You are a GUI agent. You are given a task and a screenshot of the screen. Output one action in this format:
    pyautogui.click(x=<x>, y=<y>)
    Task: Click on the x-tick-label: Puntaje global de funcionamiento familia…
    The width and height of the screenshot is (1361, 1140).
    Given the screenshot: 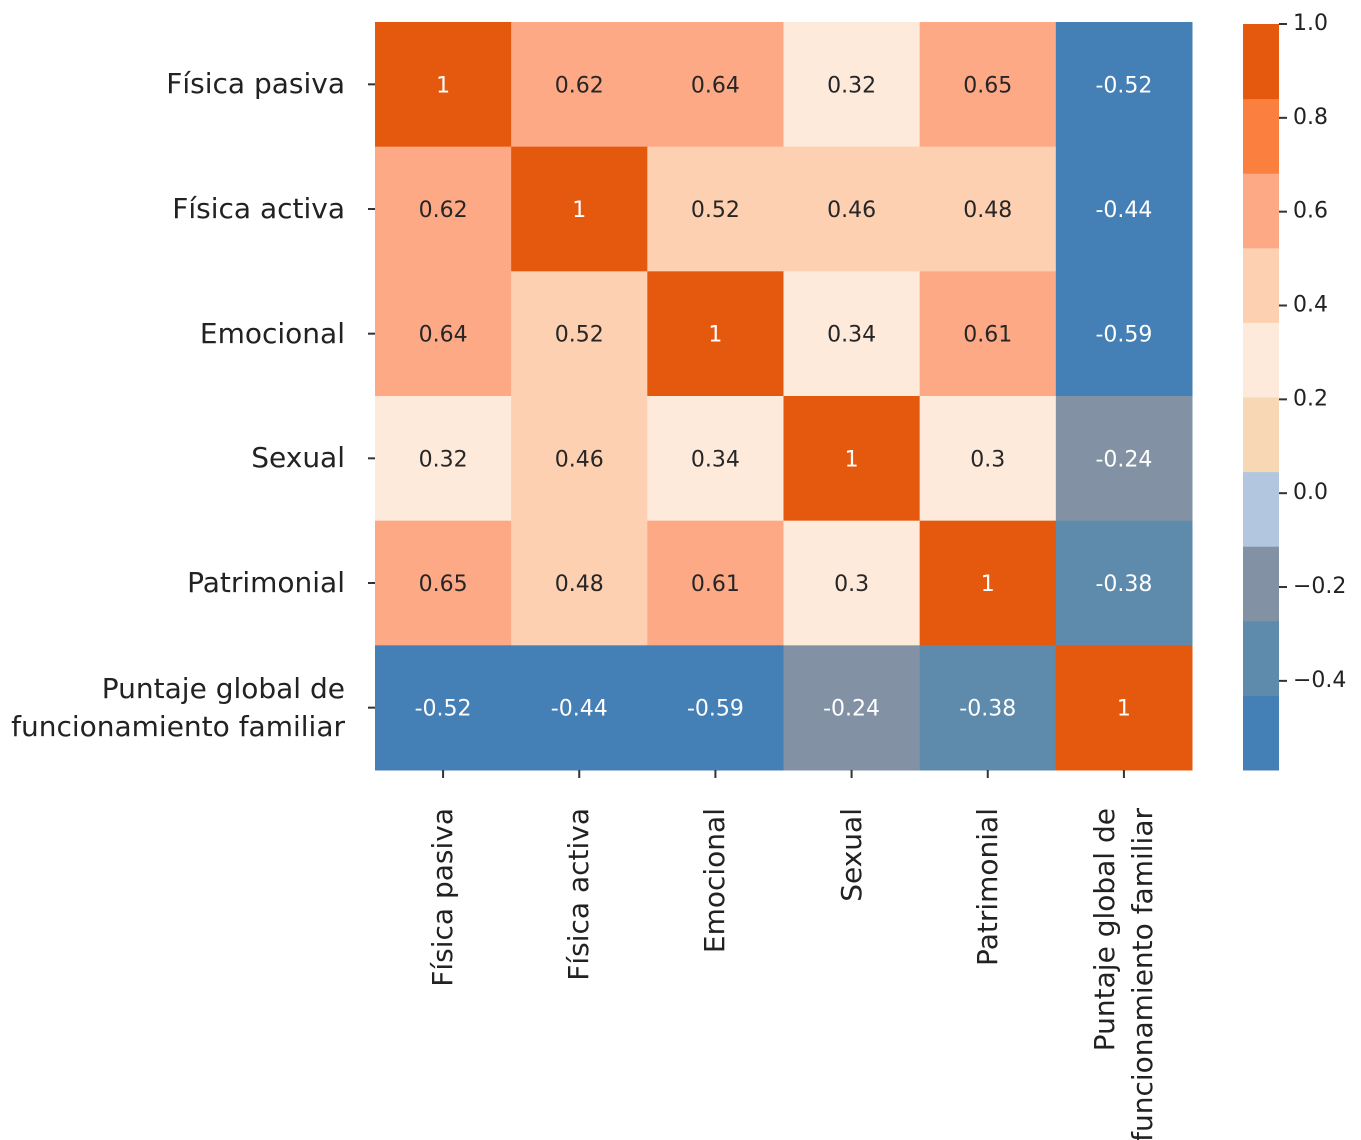 What is the action you would take?
    pyautogui.click(x=1123, y=974)
    